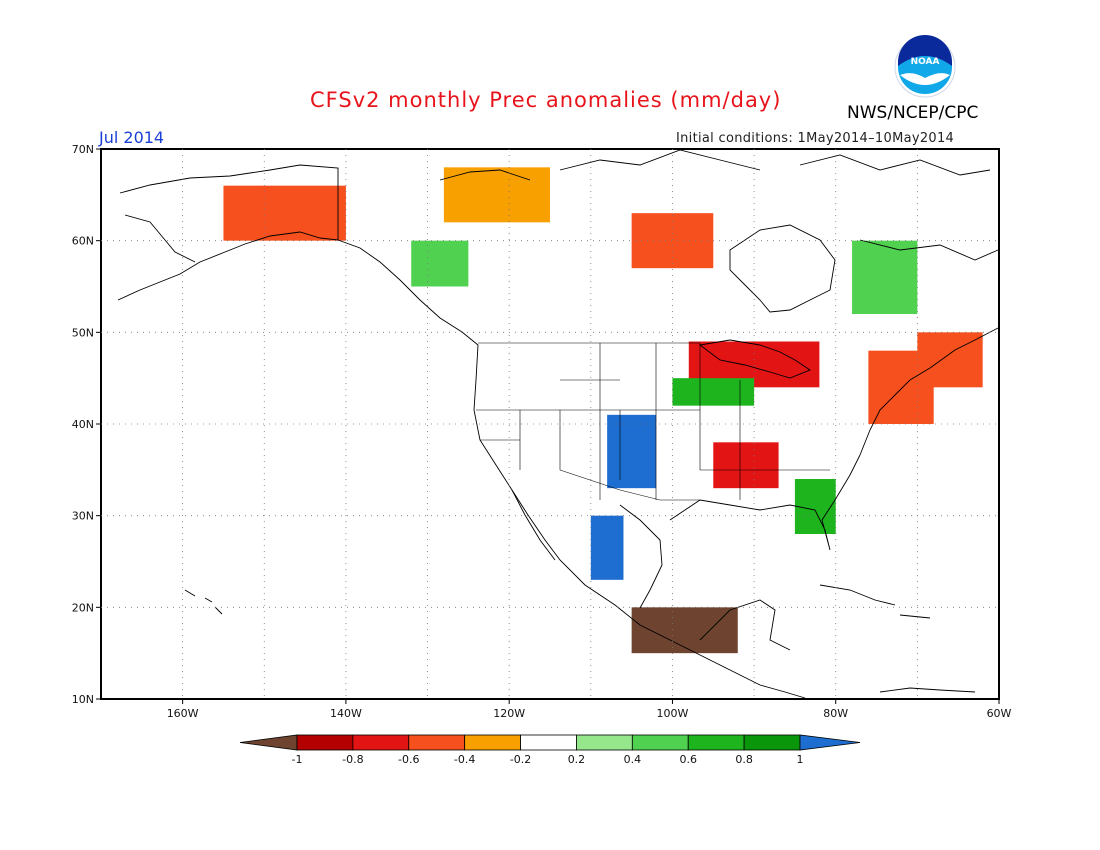 This screenshot has height=850, width=1100. I want to click on legend-tick-label: -0.2, so click(520, 759).